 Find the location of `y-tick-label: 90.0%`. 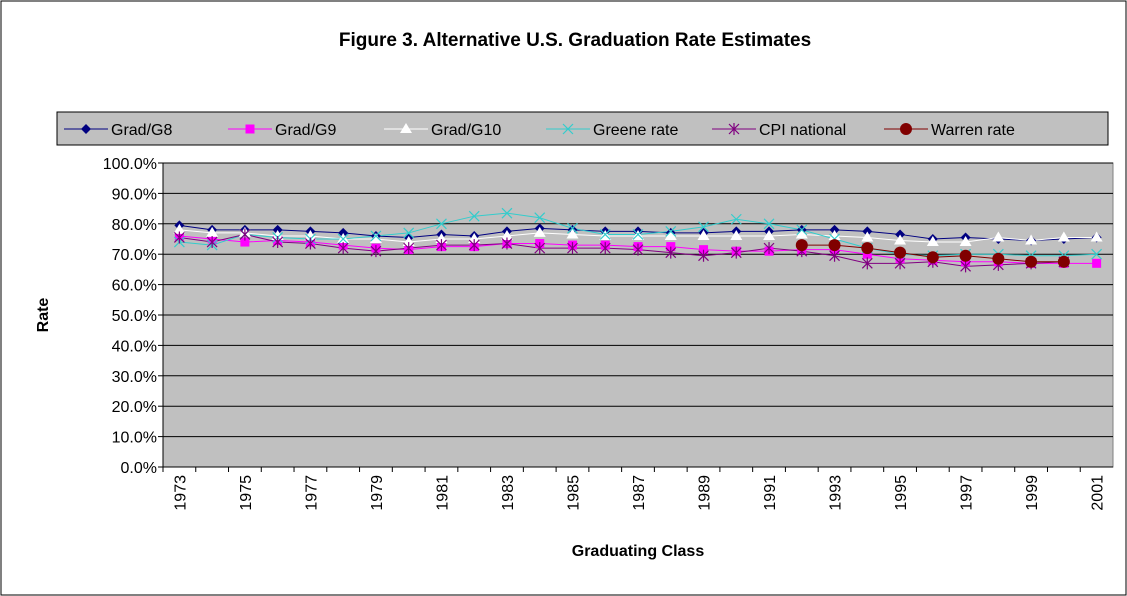

y-tick-label: 90.0% is located at coordinates (134, 194).